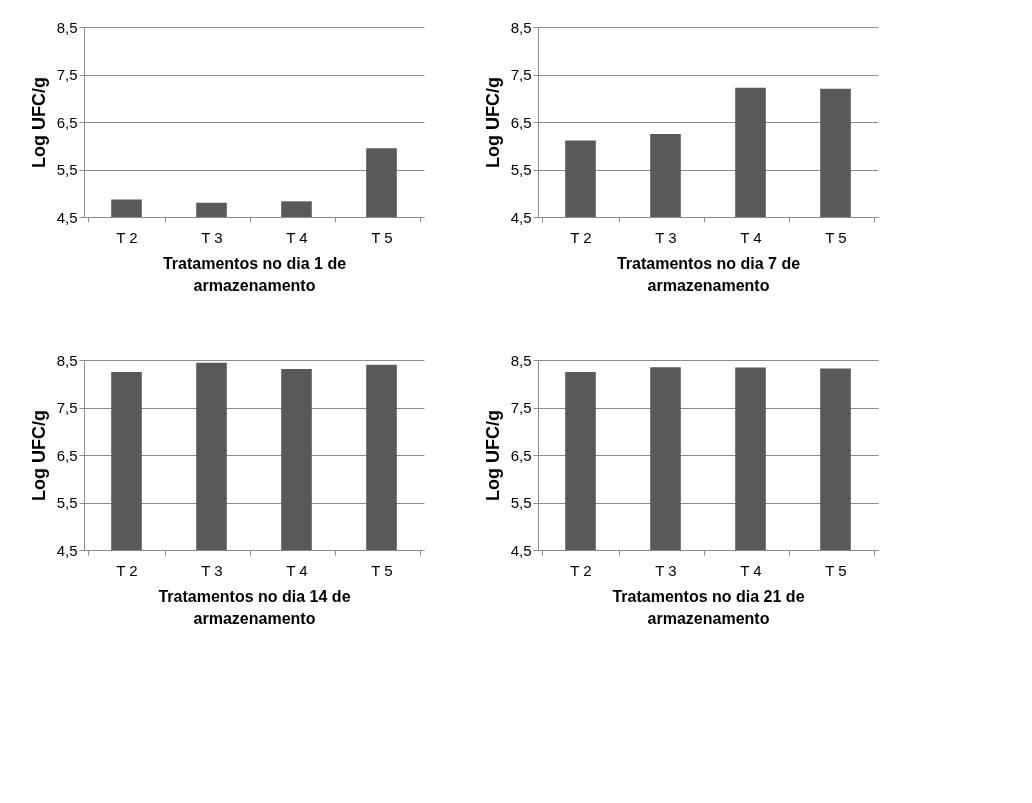 This screenshot has width=1032, height=803. What do you see at coordinates (708, 274) in the screenshot?
I see `x-axis-title: Tratamentos no dia 7 de armazenamento` at bounding box center [708, 274].